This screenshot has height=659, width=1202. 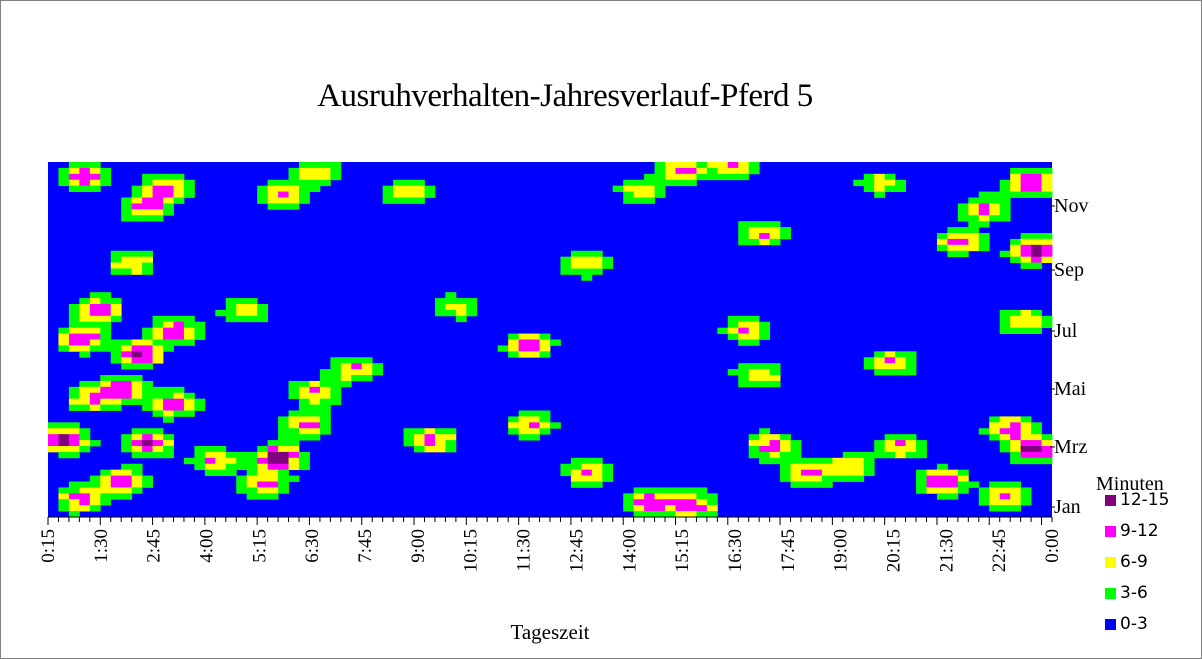 What do you see at coordinates (1071, 447) in the screenshot?
I see `y-tick-label: Mrz` at bounding box center [1071, 447].